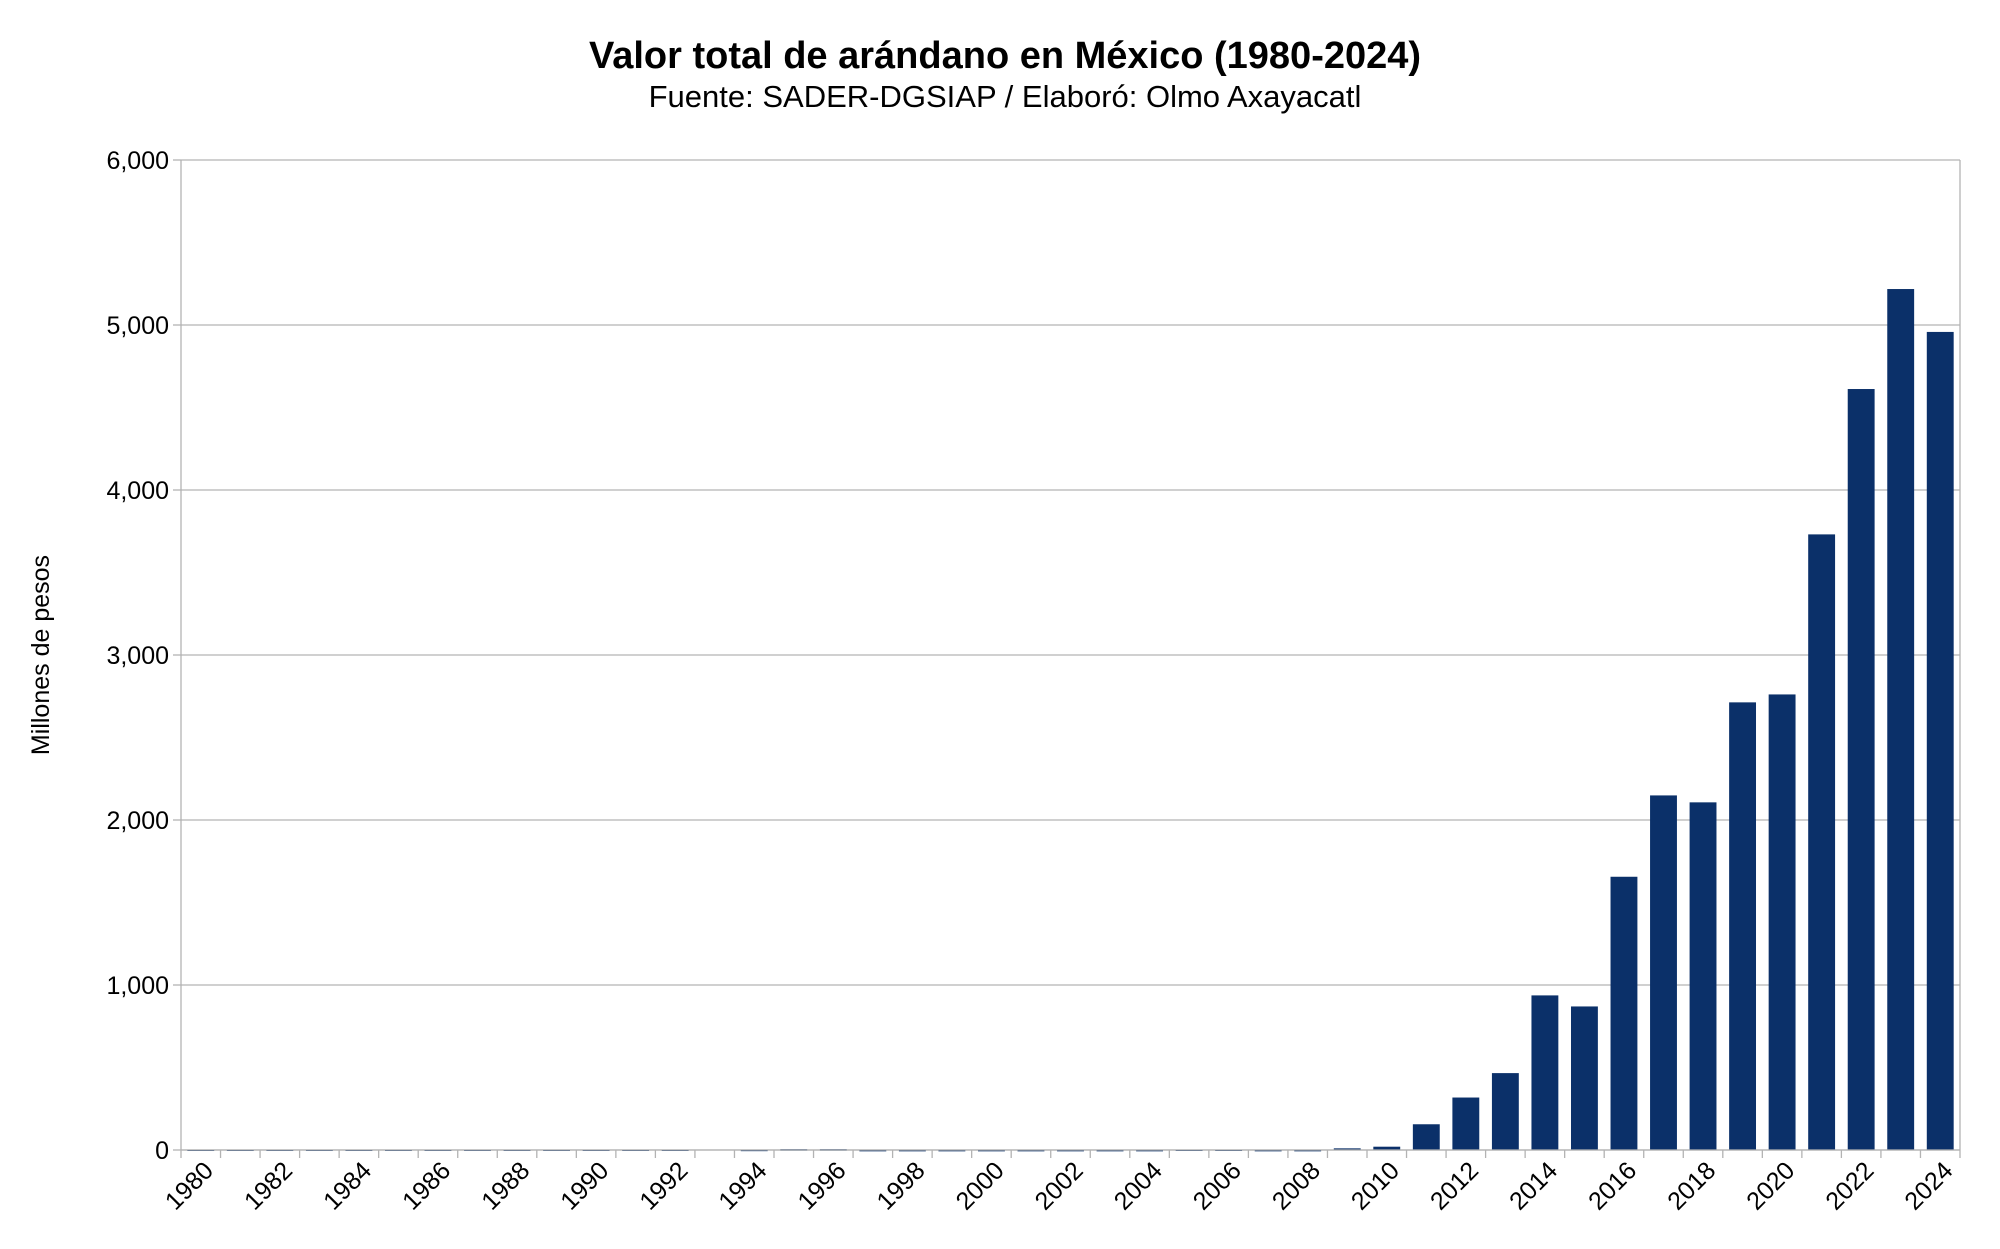 The image size is (2000, 1249). What do you see at coordinates (1663, 972) in the screenshot?
I see `bar-2017` at bounding box center [1663, 972].